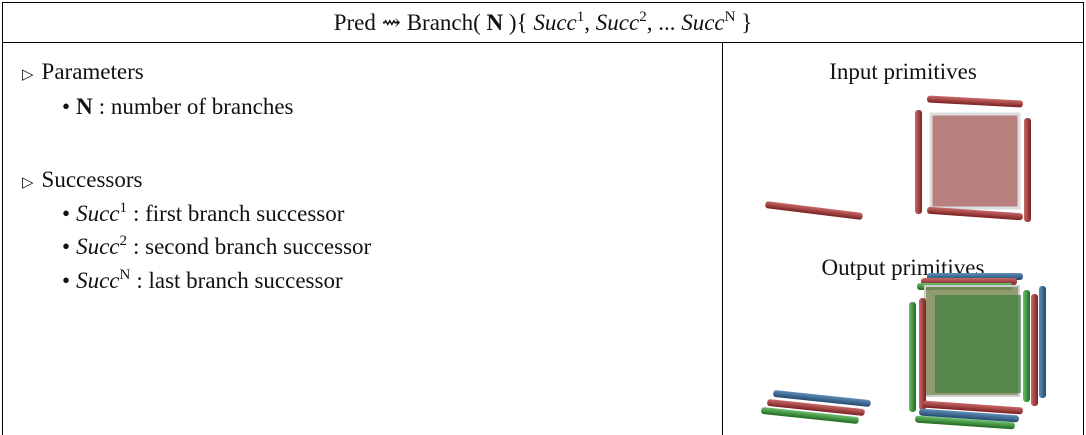 This screenshot has width=1086, height=435. What do you see at coordinates (391, 22) in the screenshot?
I see `header-text: ⇝` at bounding box center [391, 22].